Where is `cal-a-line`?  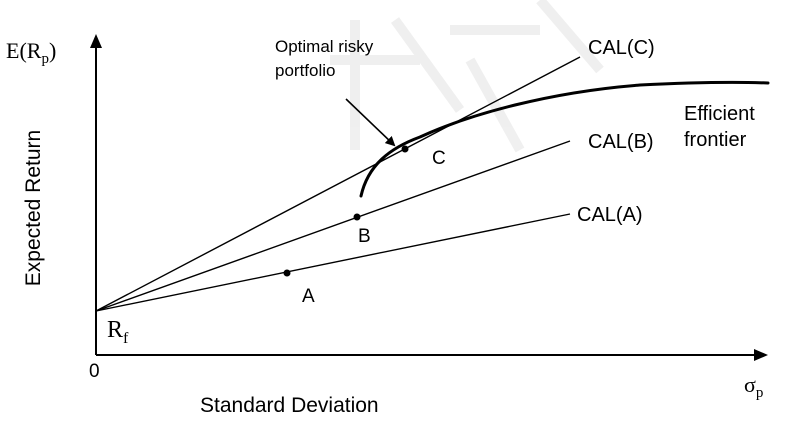
cal-a-line is located at coordinates (333, 262).